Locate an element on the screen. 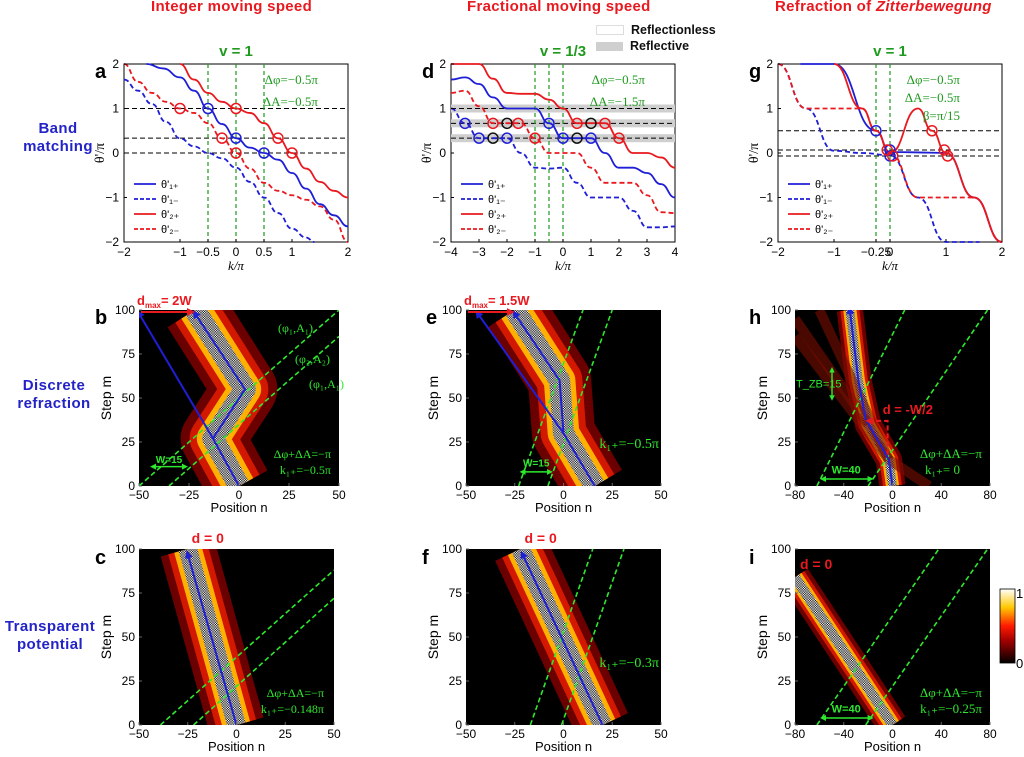  x-tick-label: −2 is located at coordinates (124, 252).